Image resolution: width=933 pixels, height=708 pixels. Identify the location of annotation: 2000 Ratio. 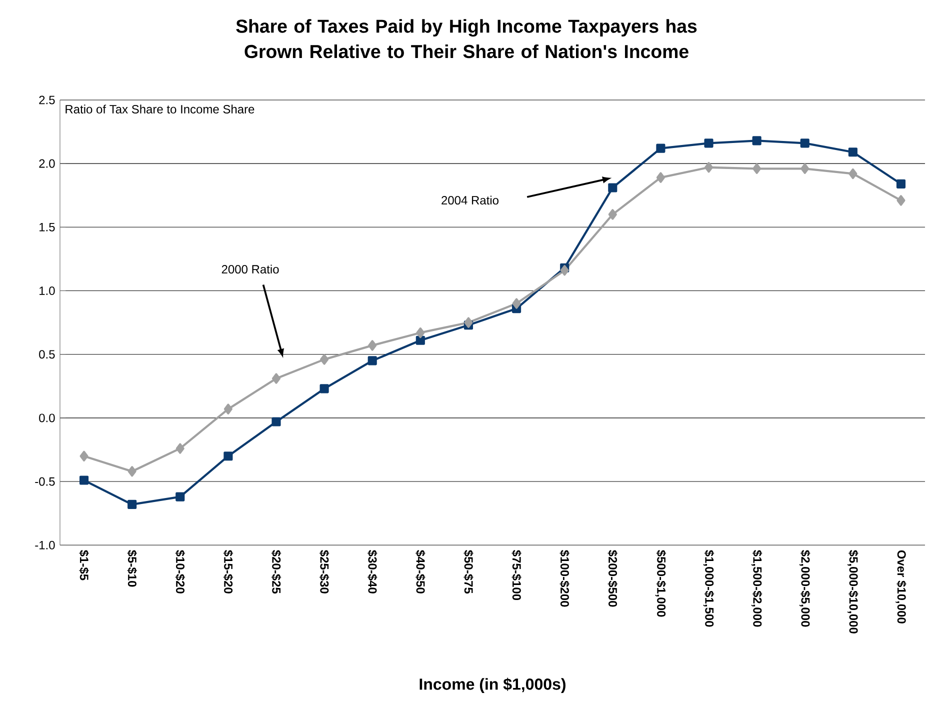
(250, 269).